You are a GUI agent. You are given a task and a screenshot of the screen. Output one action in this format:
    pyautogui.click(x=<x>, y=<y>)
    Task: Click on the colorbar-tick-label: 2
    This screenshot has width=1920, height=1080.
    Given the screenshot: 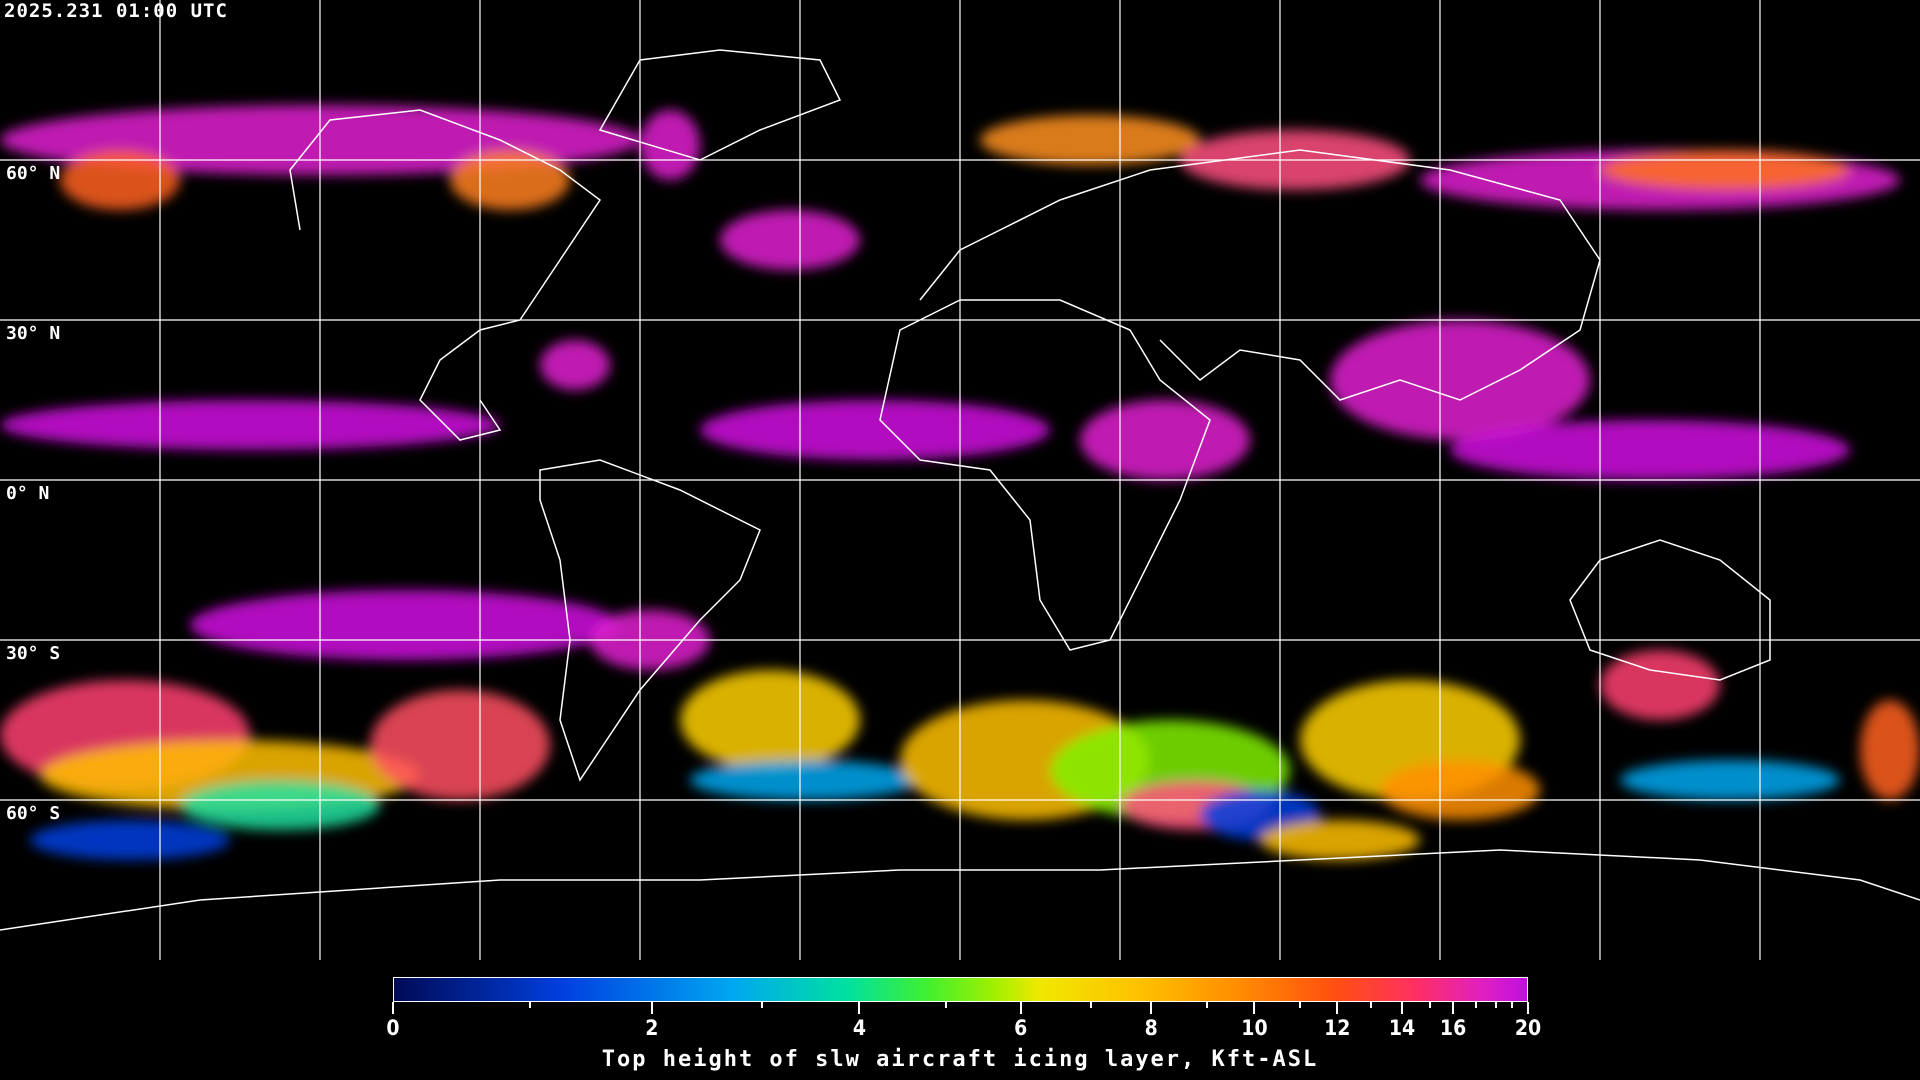 What is the action you would take?
    pyautogui.click(x=652, y=1028)
    